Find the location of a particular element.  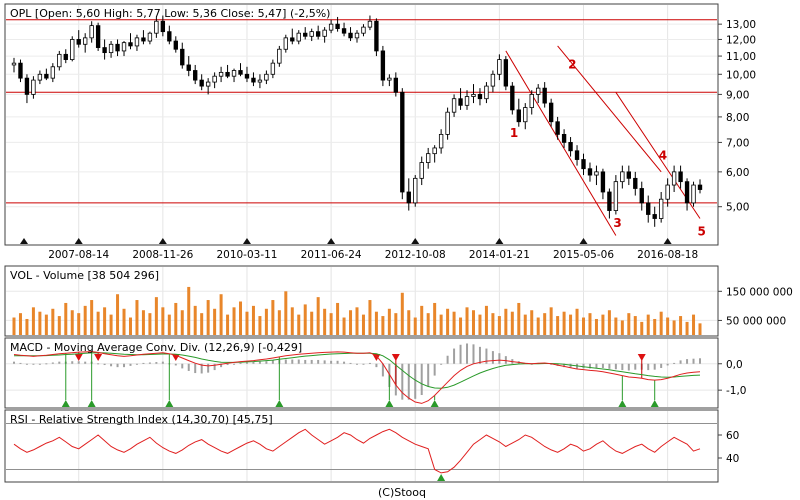

y-tick-label: 60 is located at coordinates (732, 436).